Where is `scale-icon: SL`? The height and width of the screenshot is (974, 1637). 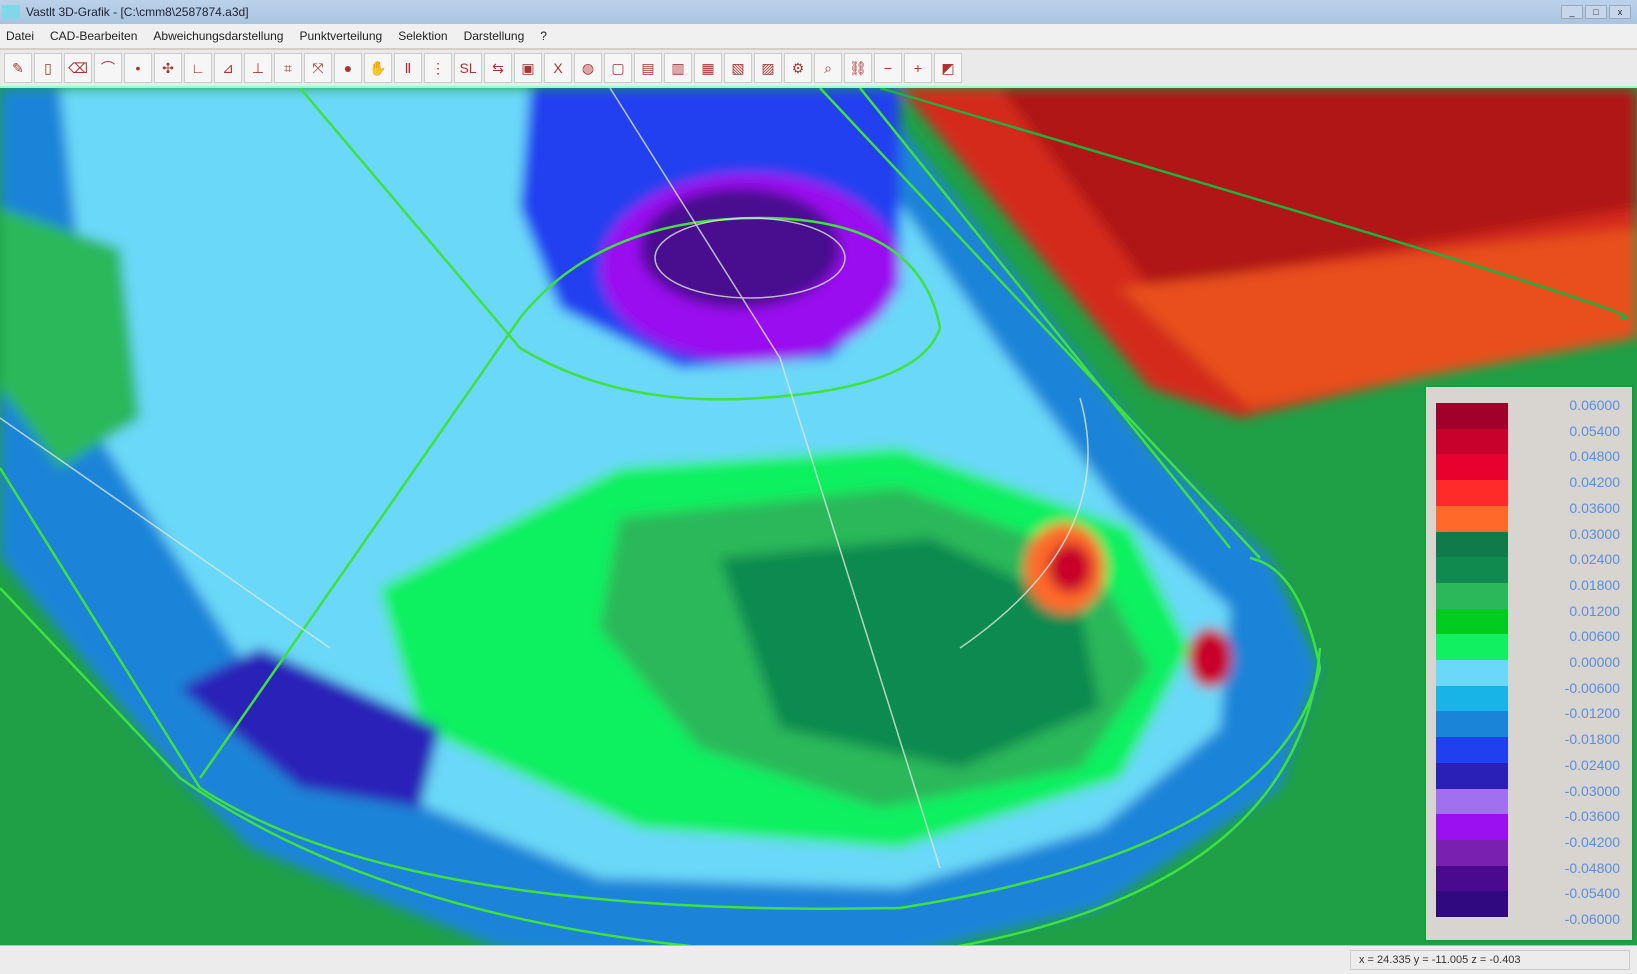 scale-icon: SL is located at coordinates (468, 68).